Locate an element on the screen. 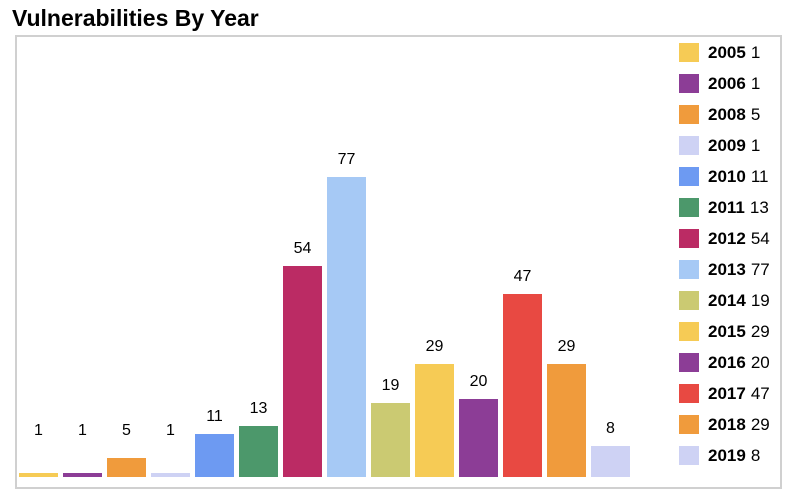 The width and height of the screenshot is (803, 503). legend-item-2018: 2018 29 is located at coordinates (724, 424).